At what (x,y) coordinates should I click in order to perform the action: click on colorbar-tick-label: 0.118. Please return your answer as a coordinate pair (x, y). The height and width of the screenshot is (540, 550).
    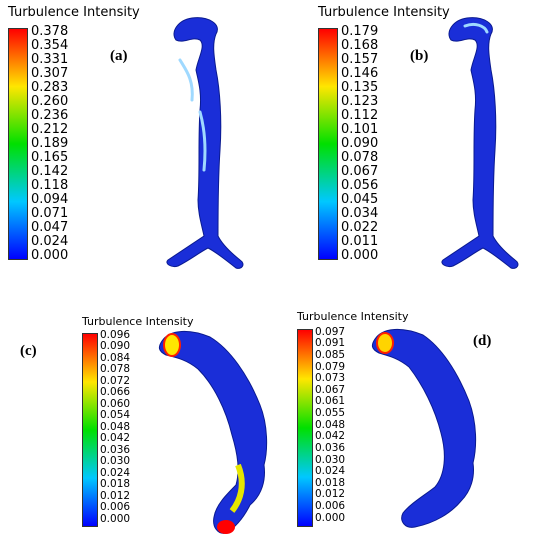
    Looking at the image, I should click on (50, 186).